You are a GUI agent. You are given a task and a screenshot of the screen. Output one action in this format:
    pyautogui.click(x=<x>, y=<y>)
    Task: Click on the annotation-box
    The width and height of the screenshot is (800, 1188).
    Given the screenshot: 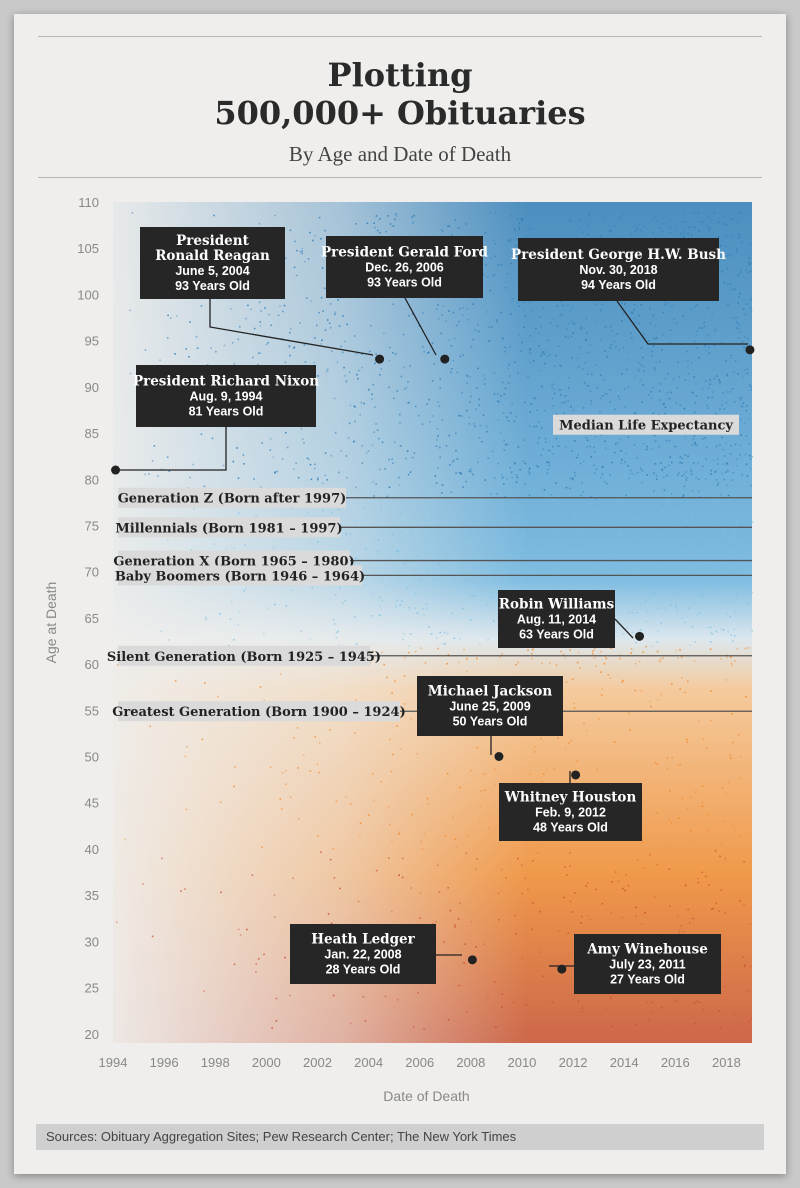 What is the action you would take?
    pyautogui.click(x=618, y=269)
    